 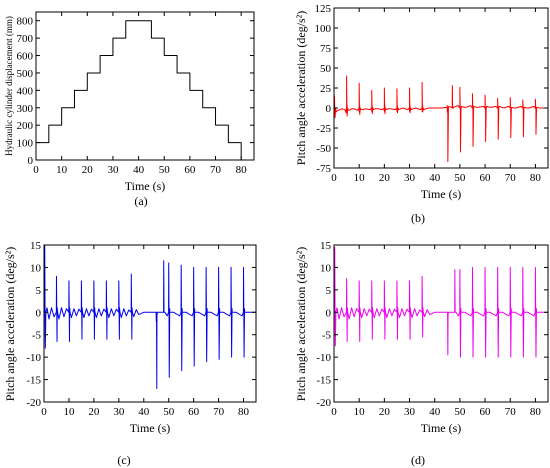 What do you see at coordinates (326, 89) in the screenshot?
I see `y-tick-label: 25` at bounding box center [326, 89].